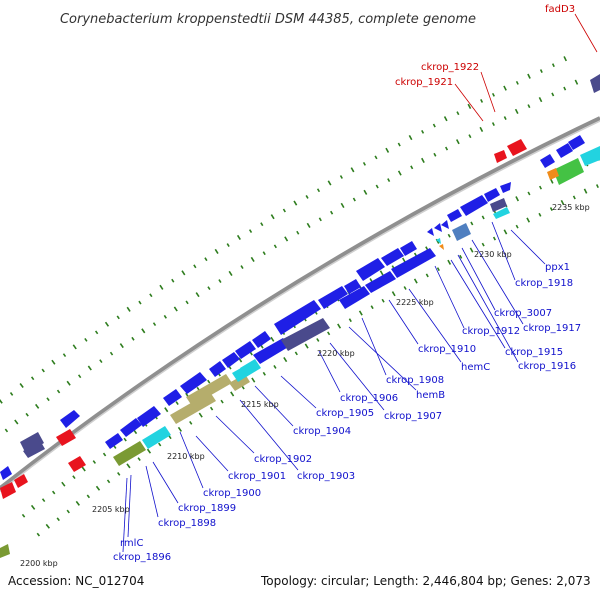 The image size is (600, 600). Describe the element at coordinates (260, 404) in the screenshot. I see `scale-label: 2215 kbp` at that location.